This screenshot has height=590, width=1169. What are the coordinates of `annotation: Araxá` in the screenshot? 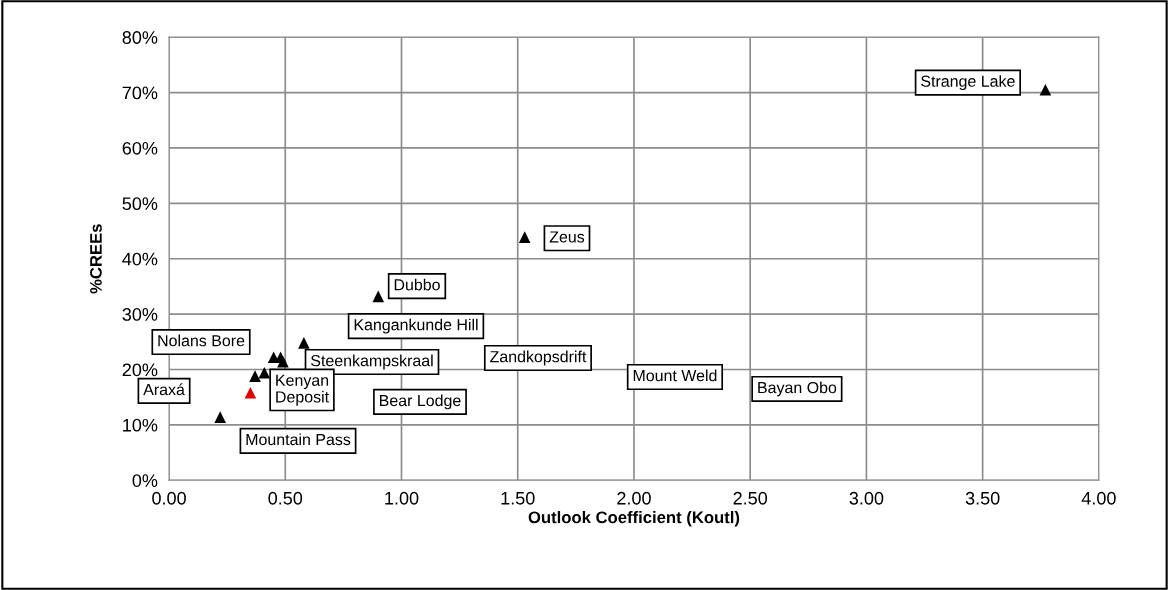 It's located at (164, 389).